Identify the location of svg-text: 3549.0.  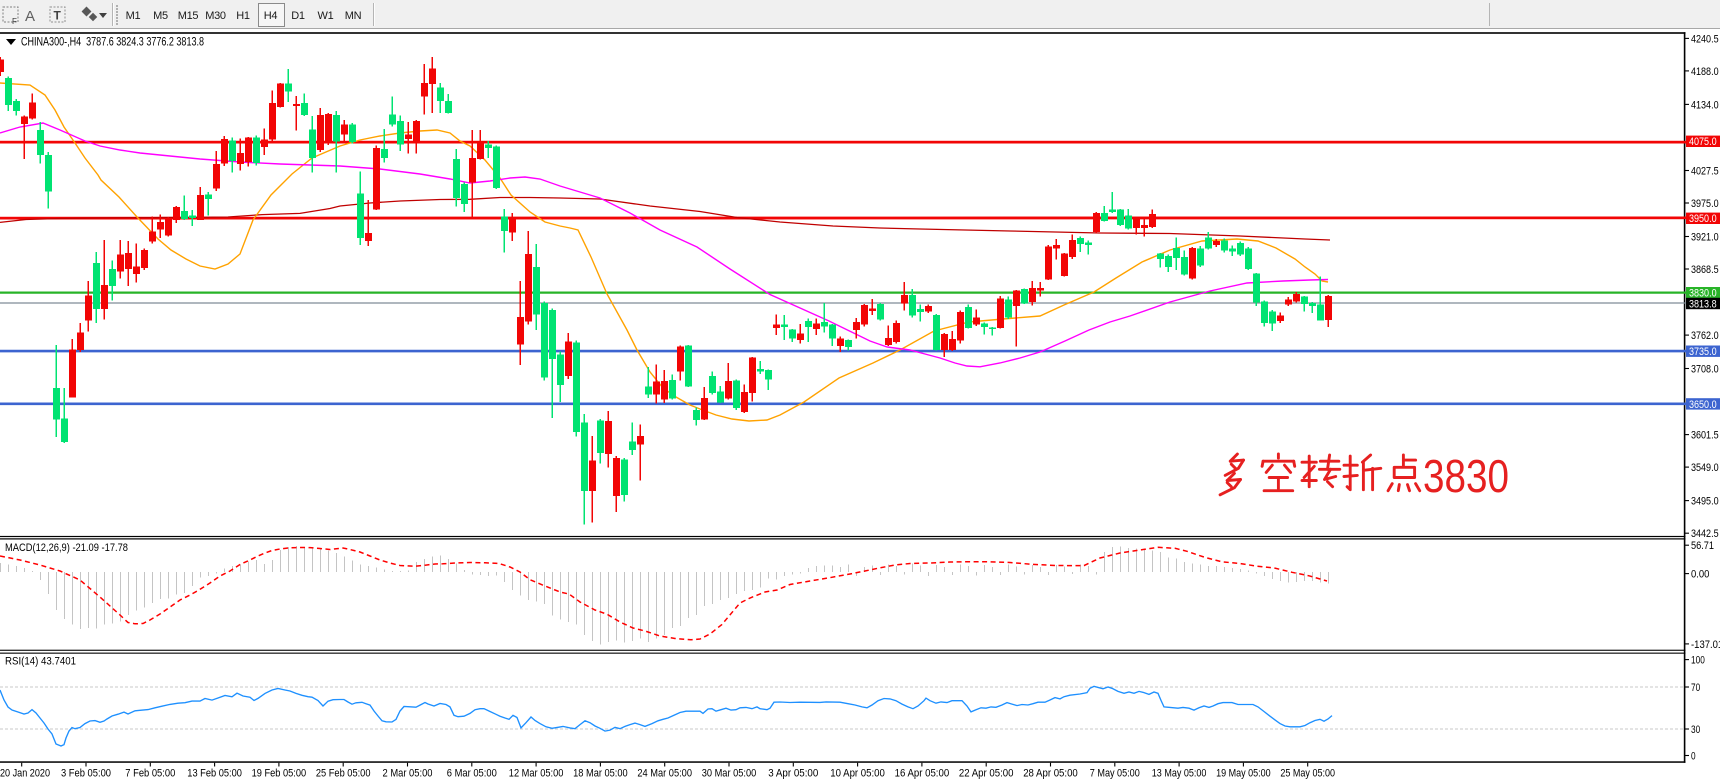
(1705, 468).